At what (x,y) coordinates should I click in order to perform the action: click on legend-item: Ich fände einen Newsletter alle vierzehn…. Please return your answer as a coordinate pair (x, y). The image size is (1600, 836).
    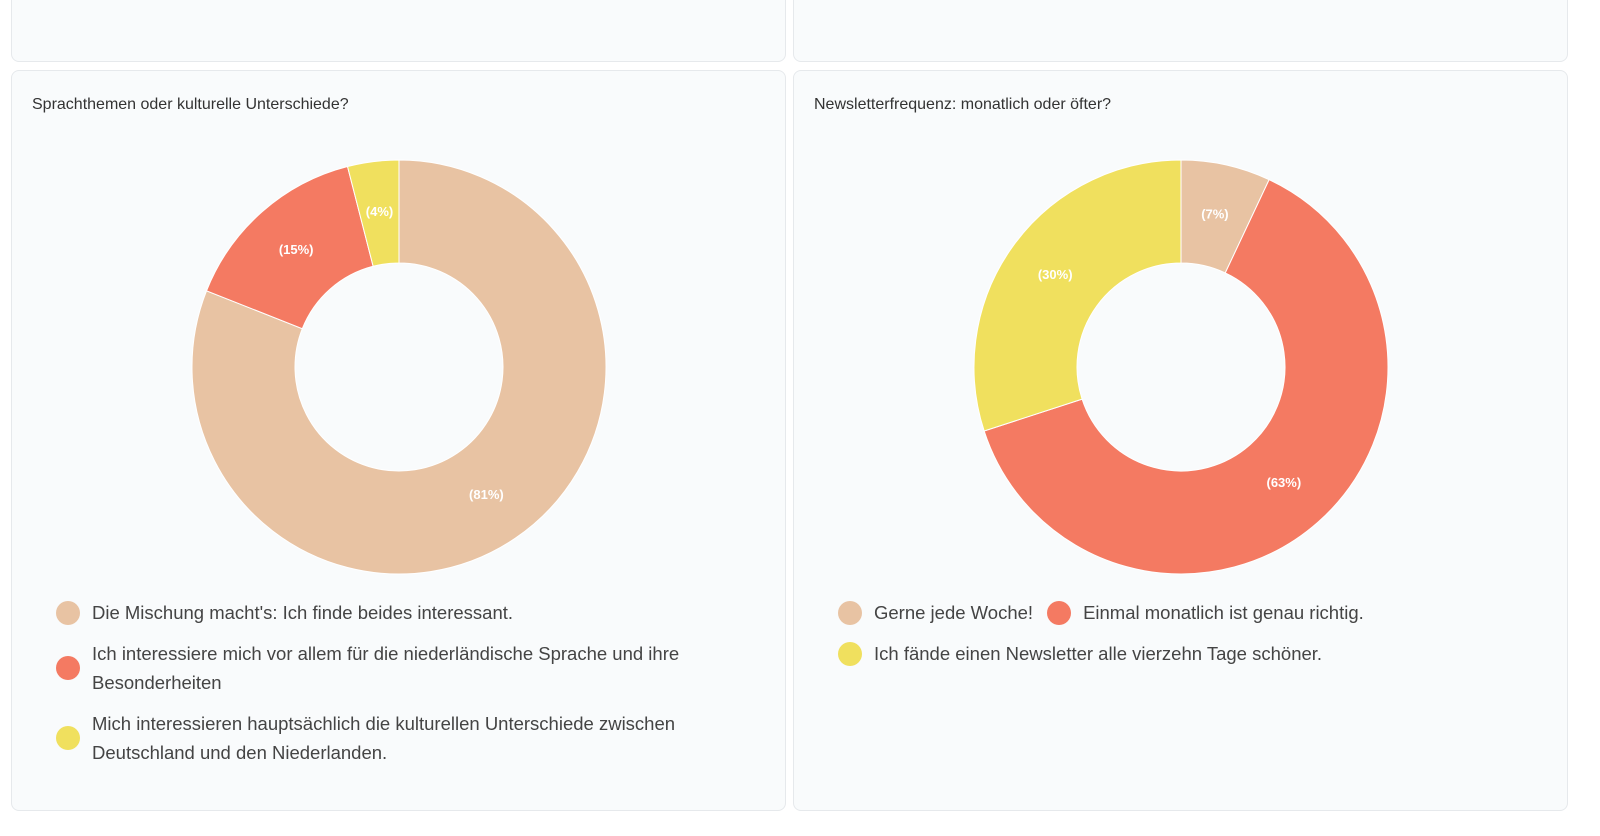
    Looking at the image, I should click on (1080, 653).